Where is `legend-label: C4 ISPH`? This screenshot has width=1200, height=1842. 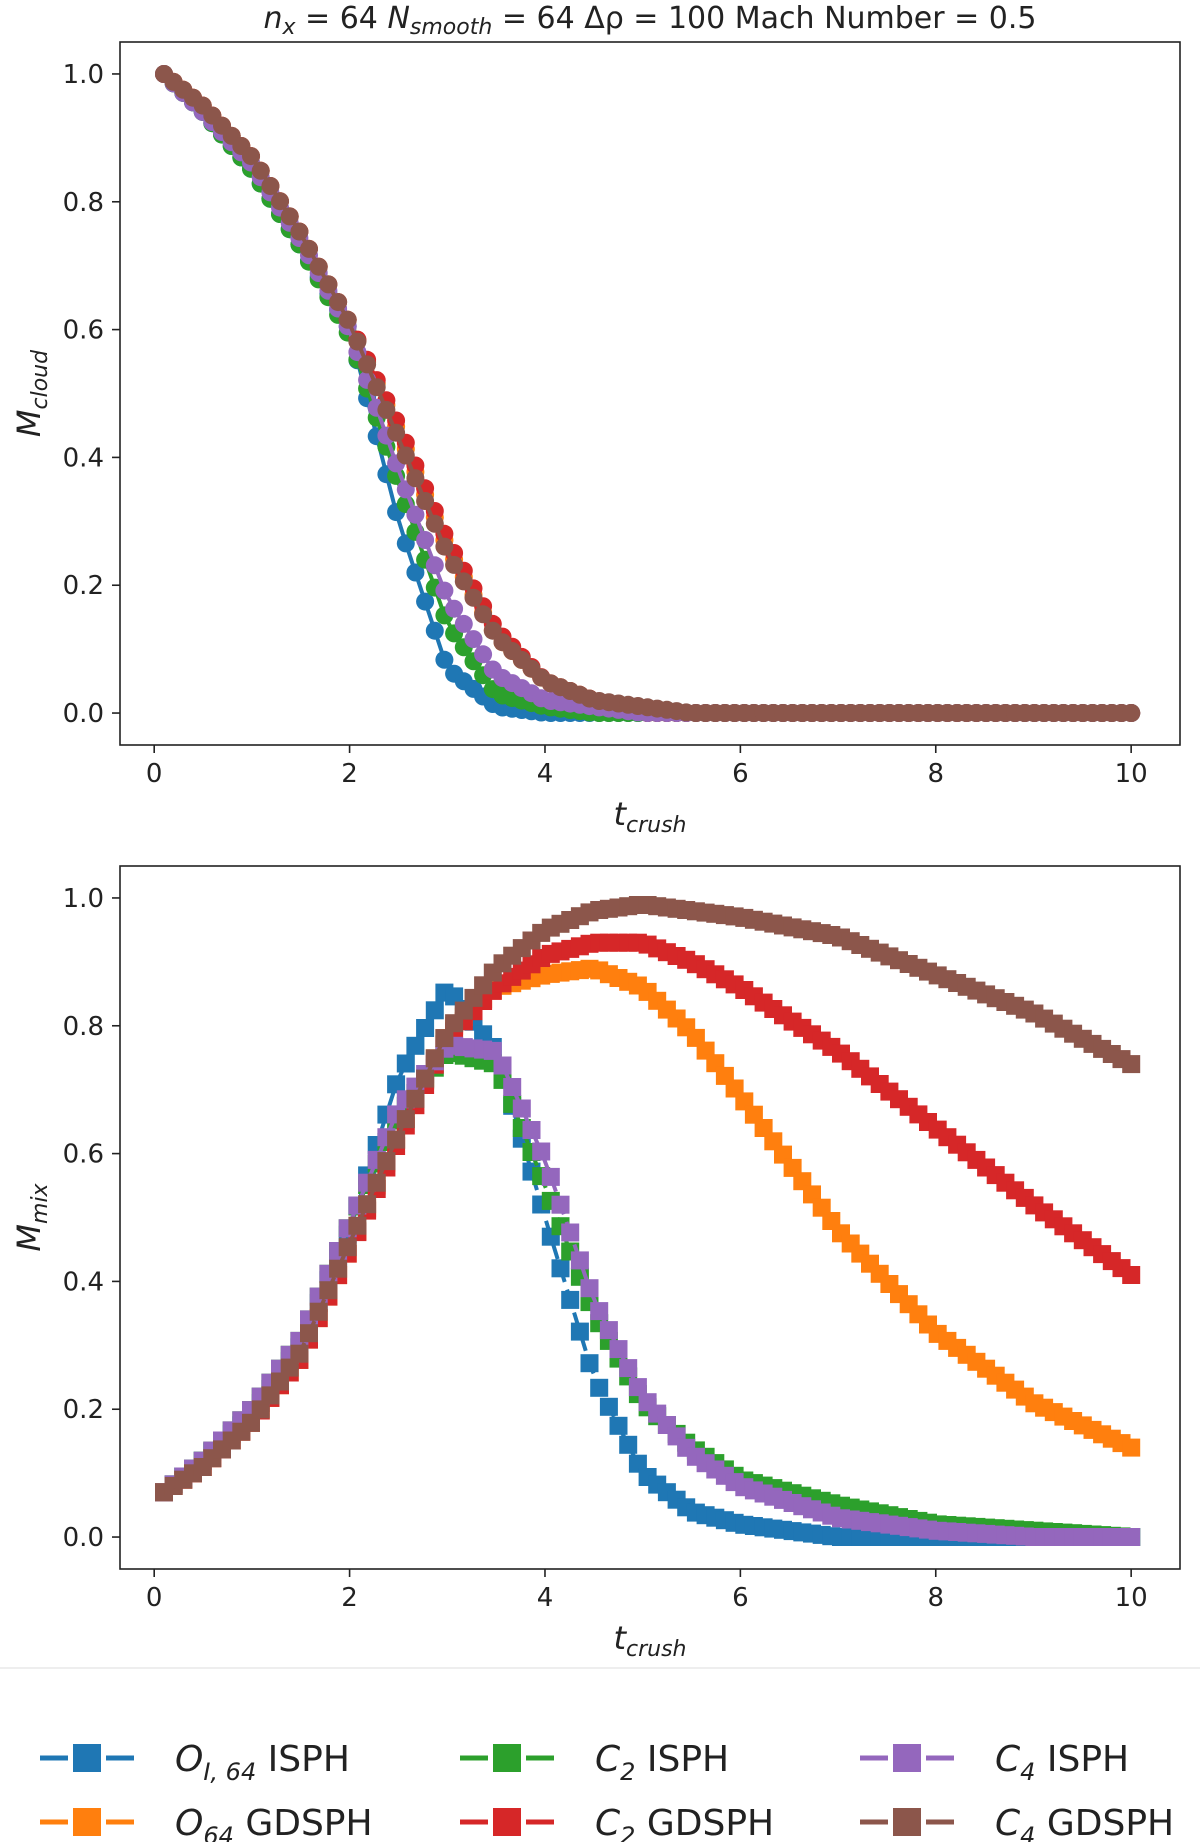 legend-label: C4 ISPH is located at coordinates (1062, 1762).